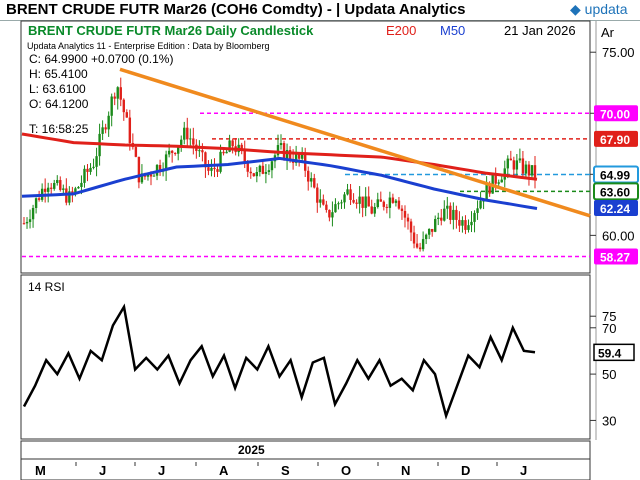 The width and height of the screenshot is (640, 480). Describe the element at coordinates (102, 470) in the screenshot. I see `month-label: J` at that location.